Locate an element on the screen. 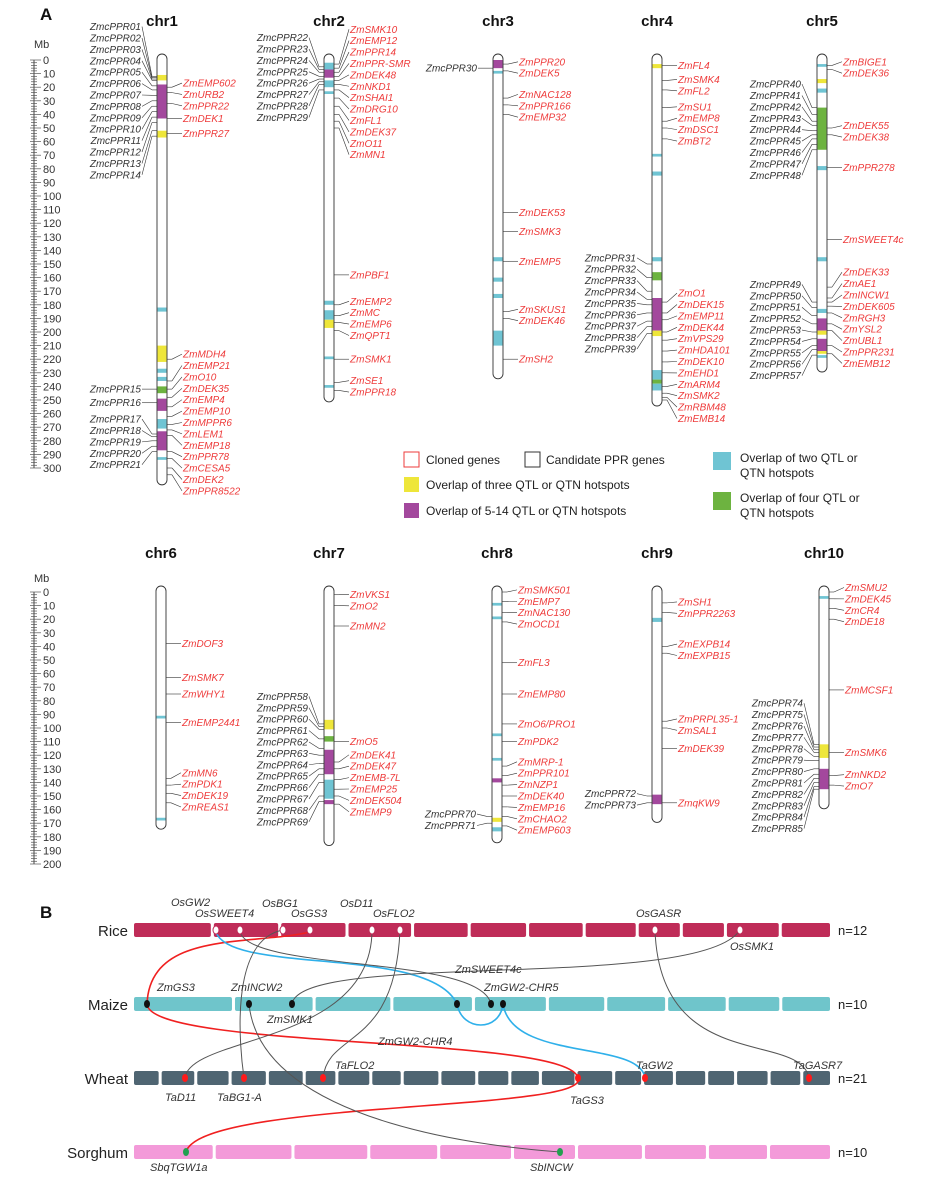 The width and height of the screenshot is (936, 1182). cloned-gene-label: ZmBIGE1 is located at coordinates (864, 62).